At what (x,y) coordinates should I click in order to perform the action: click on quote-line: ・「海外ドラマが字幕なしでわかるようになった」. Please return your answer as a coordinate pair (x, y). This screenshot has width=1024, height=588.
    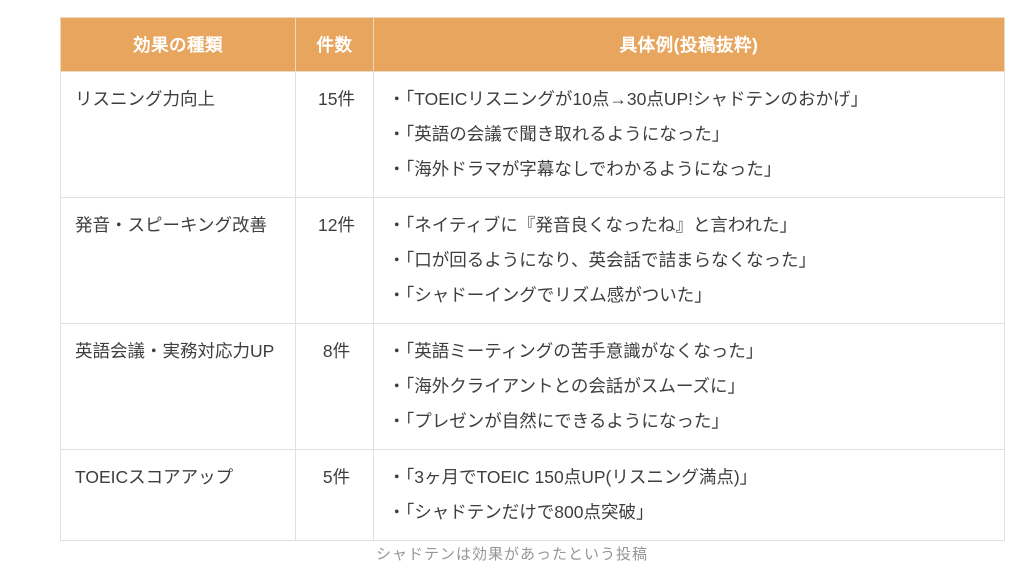
    Looking at the image, I should click on (585, 169).